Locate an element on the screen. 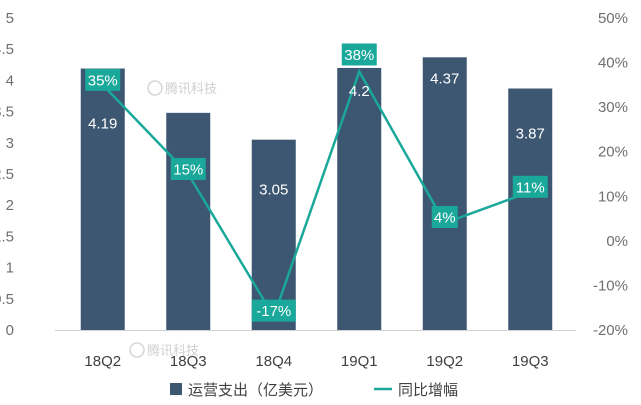 The height and width of the screenshot is (405, 641). right-tick-label: 50% is located at coordinates (613, 18).